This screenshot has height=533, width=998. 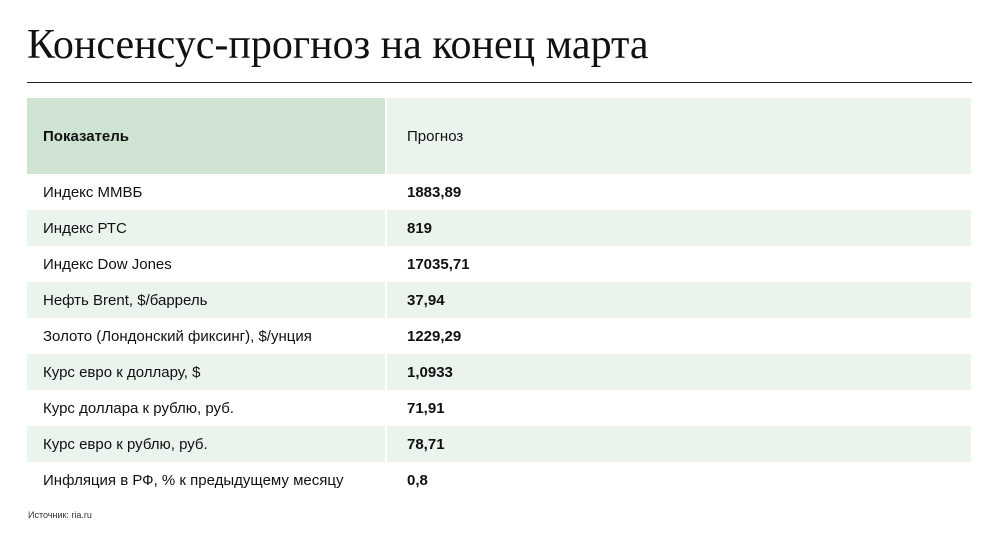 What do you see at coordinates (206, 136) in the screenshot?
I see `column-header-indicator: Показатель` at bounding box center [206, 136].